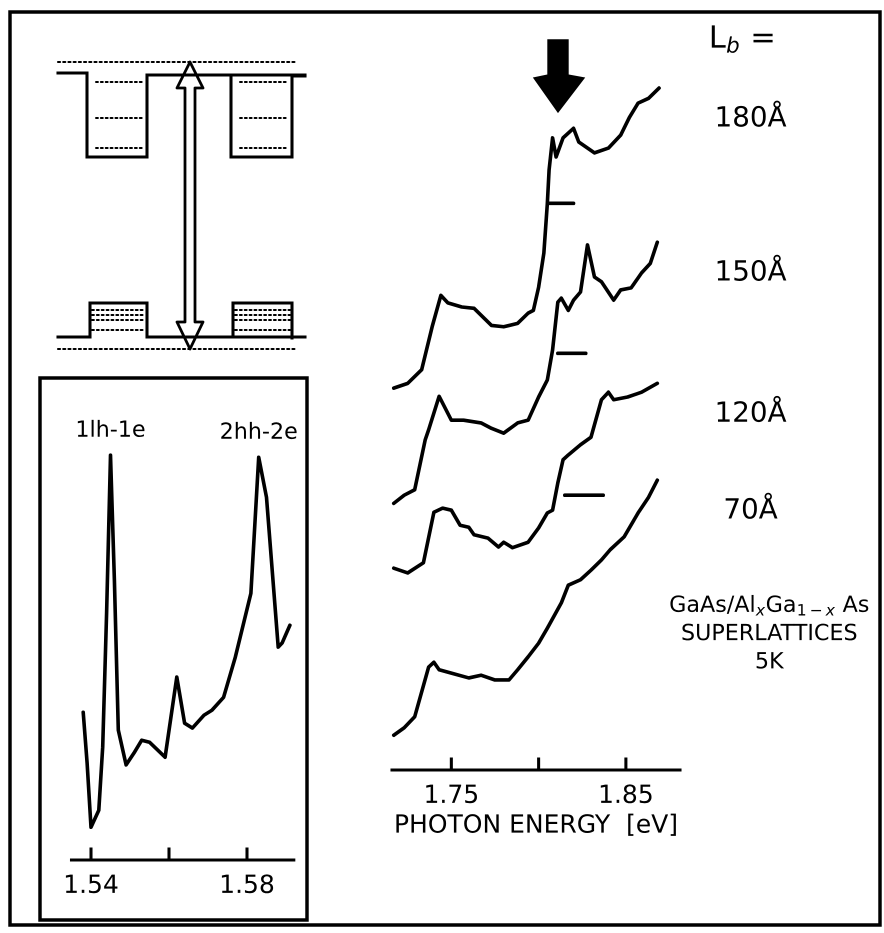 Image resolution: width=884 pixels, height=933 pixels. Describe the element at coordinates (752, 505) in the screenshot. I see `text: 70Å` at that location.